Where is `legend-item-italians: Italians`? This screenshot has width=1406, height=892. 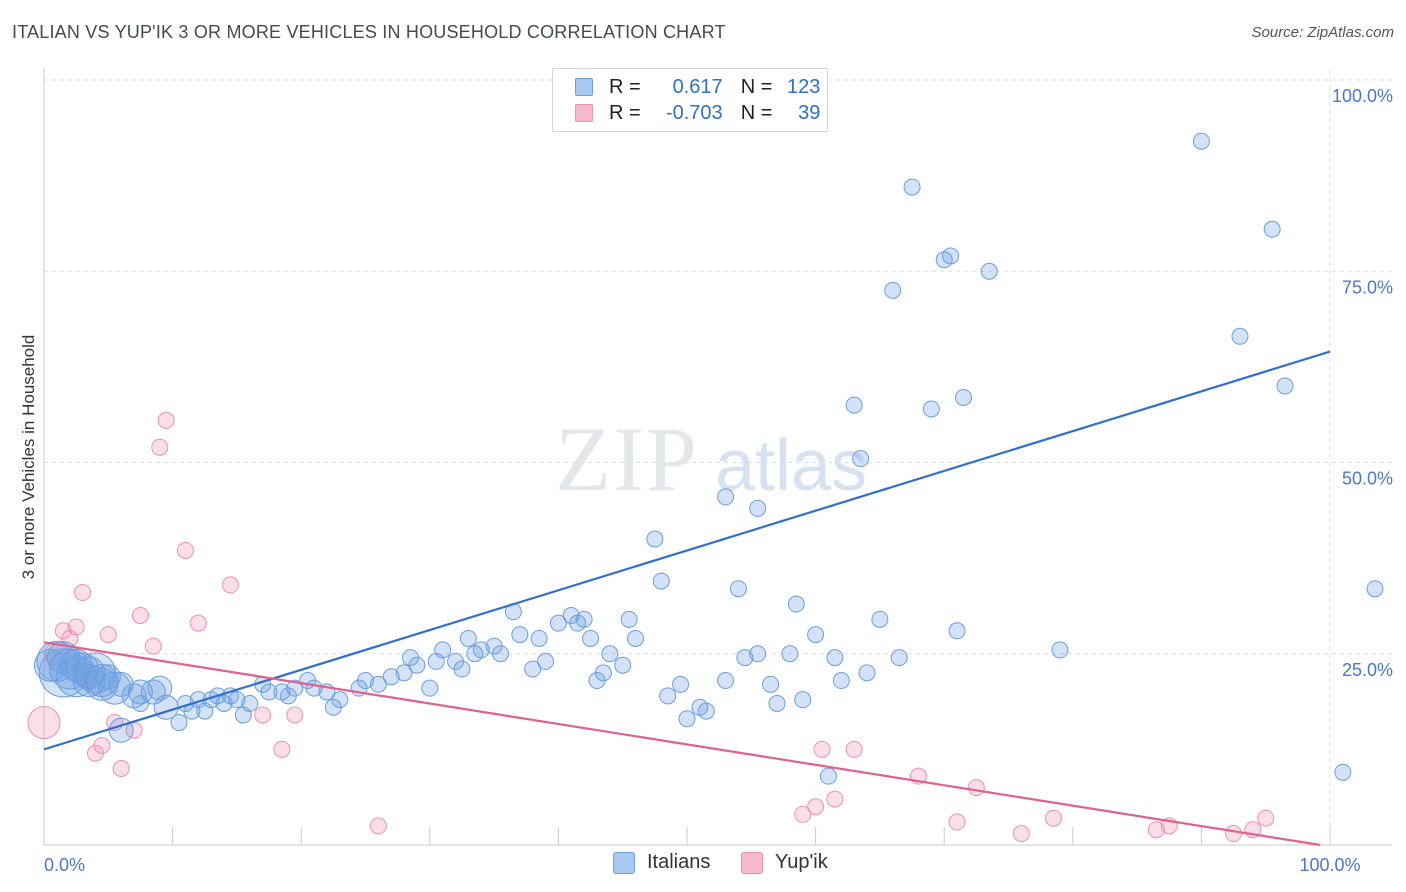 legend-item-italians: Italians is located at coordinates (661, 862).